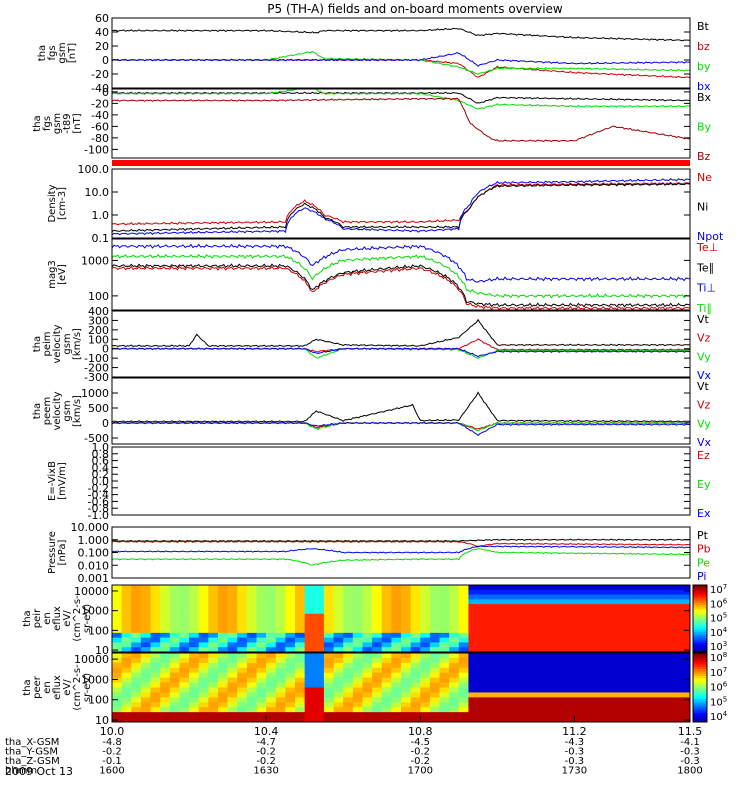 The image size is (750, 800). What do you see at coordinates (39, 771) in the screenshot?
I see `date-label: 2009 Oct 13` at bounding box center [39, 771].